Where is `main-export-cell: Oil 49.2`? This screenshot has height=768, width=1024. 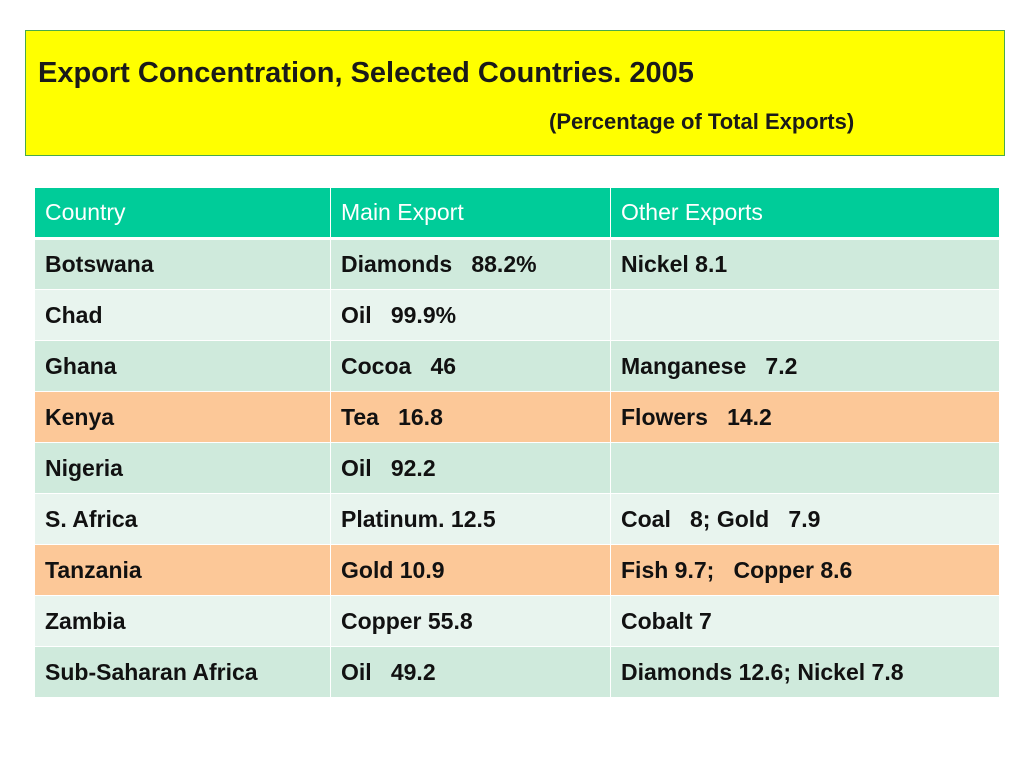 main-export-cell: Oil 49.2 is located at coordinates (470, 672).